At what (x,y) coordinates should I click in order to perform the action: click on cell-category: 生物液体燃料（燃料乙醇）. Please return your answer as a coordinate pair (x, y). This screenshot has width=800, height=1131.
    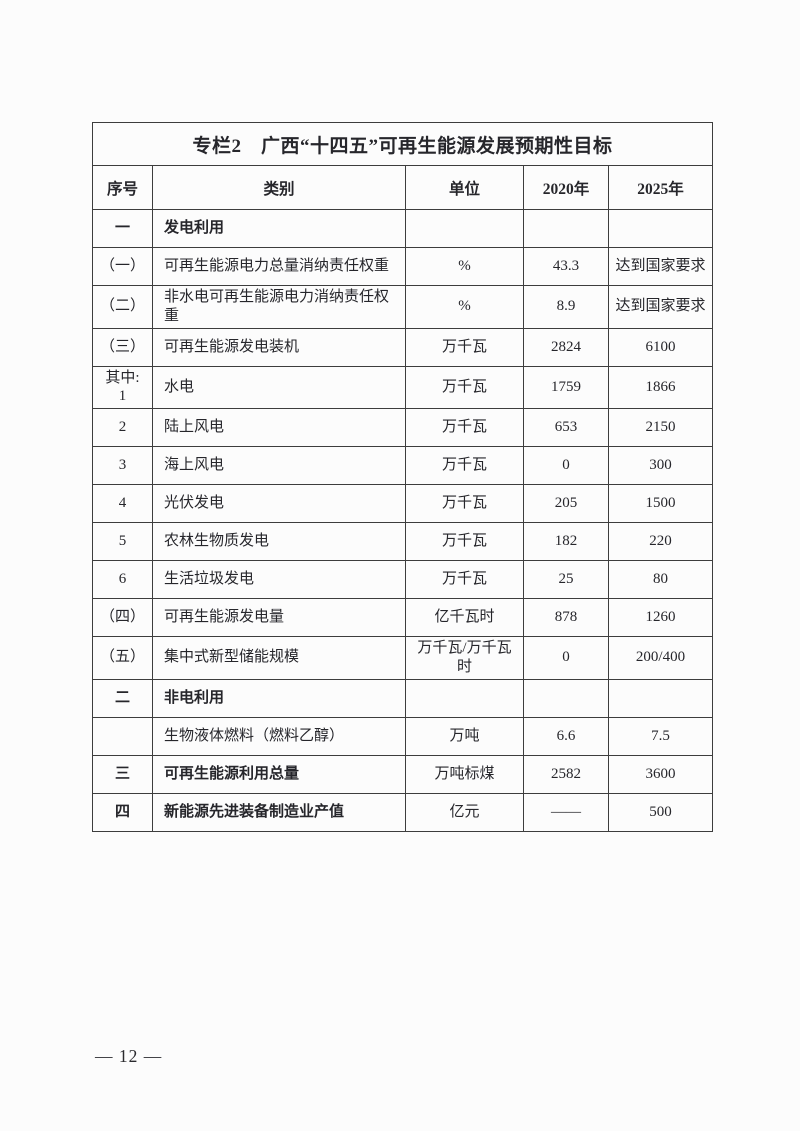
    Looking at the image, I should click on (279, 736).